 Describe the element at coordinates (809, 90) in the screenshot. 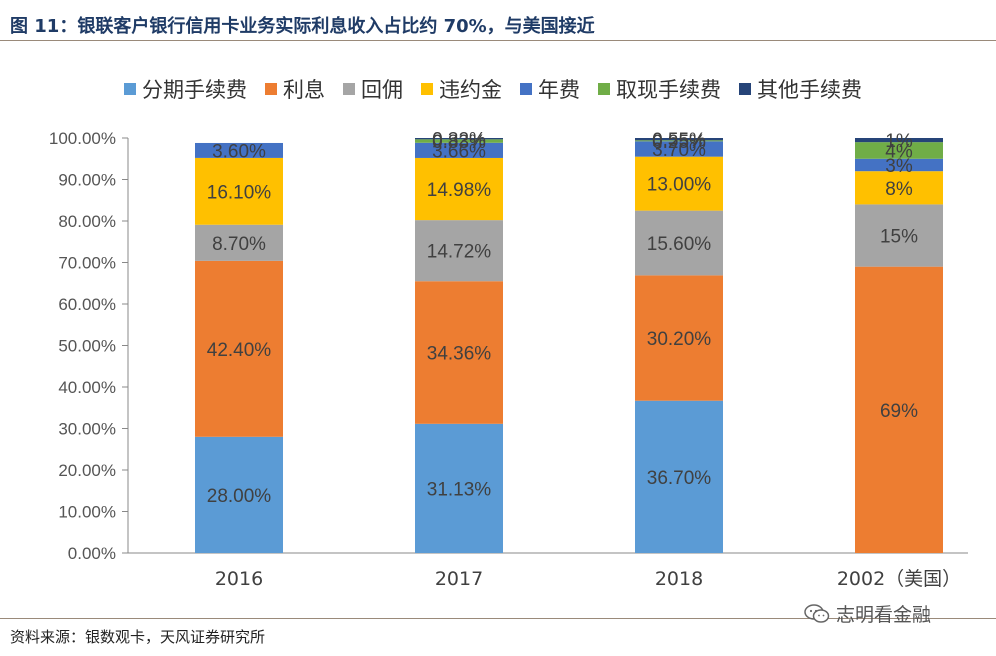

I see `legend-label-6: 其他手续费` at that location.